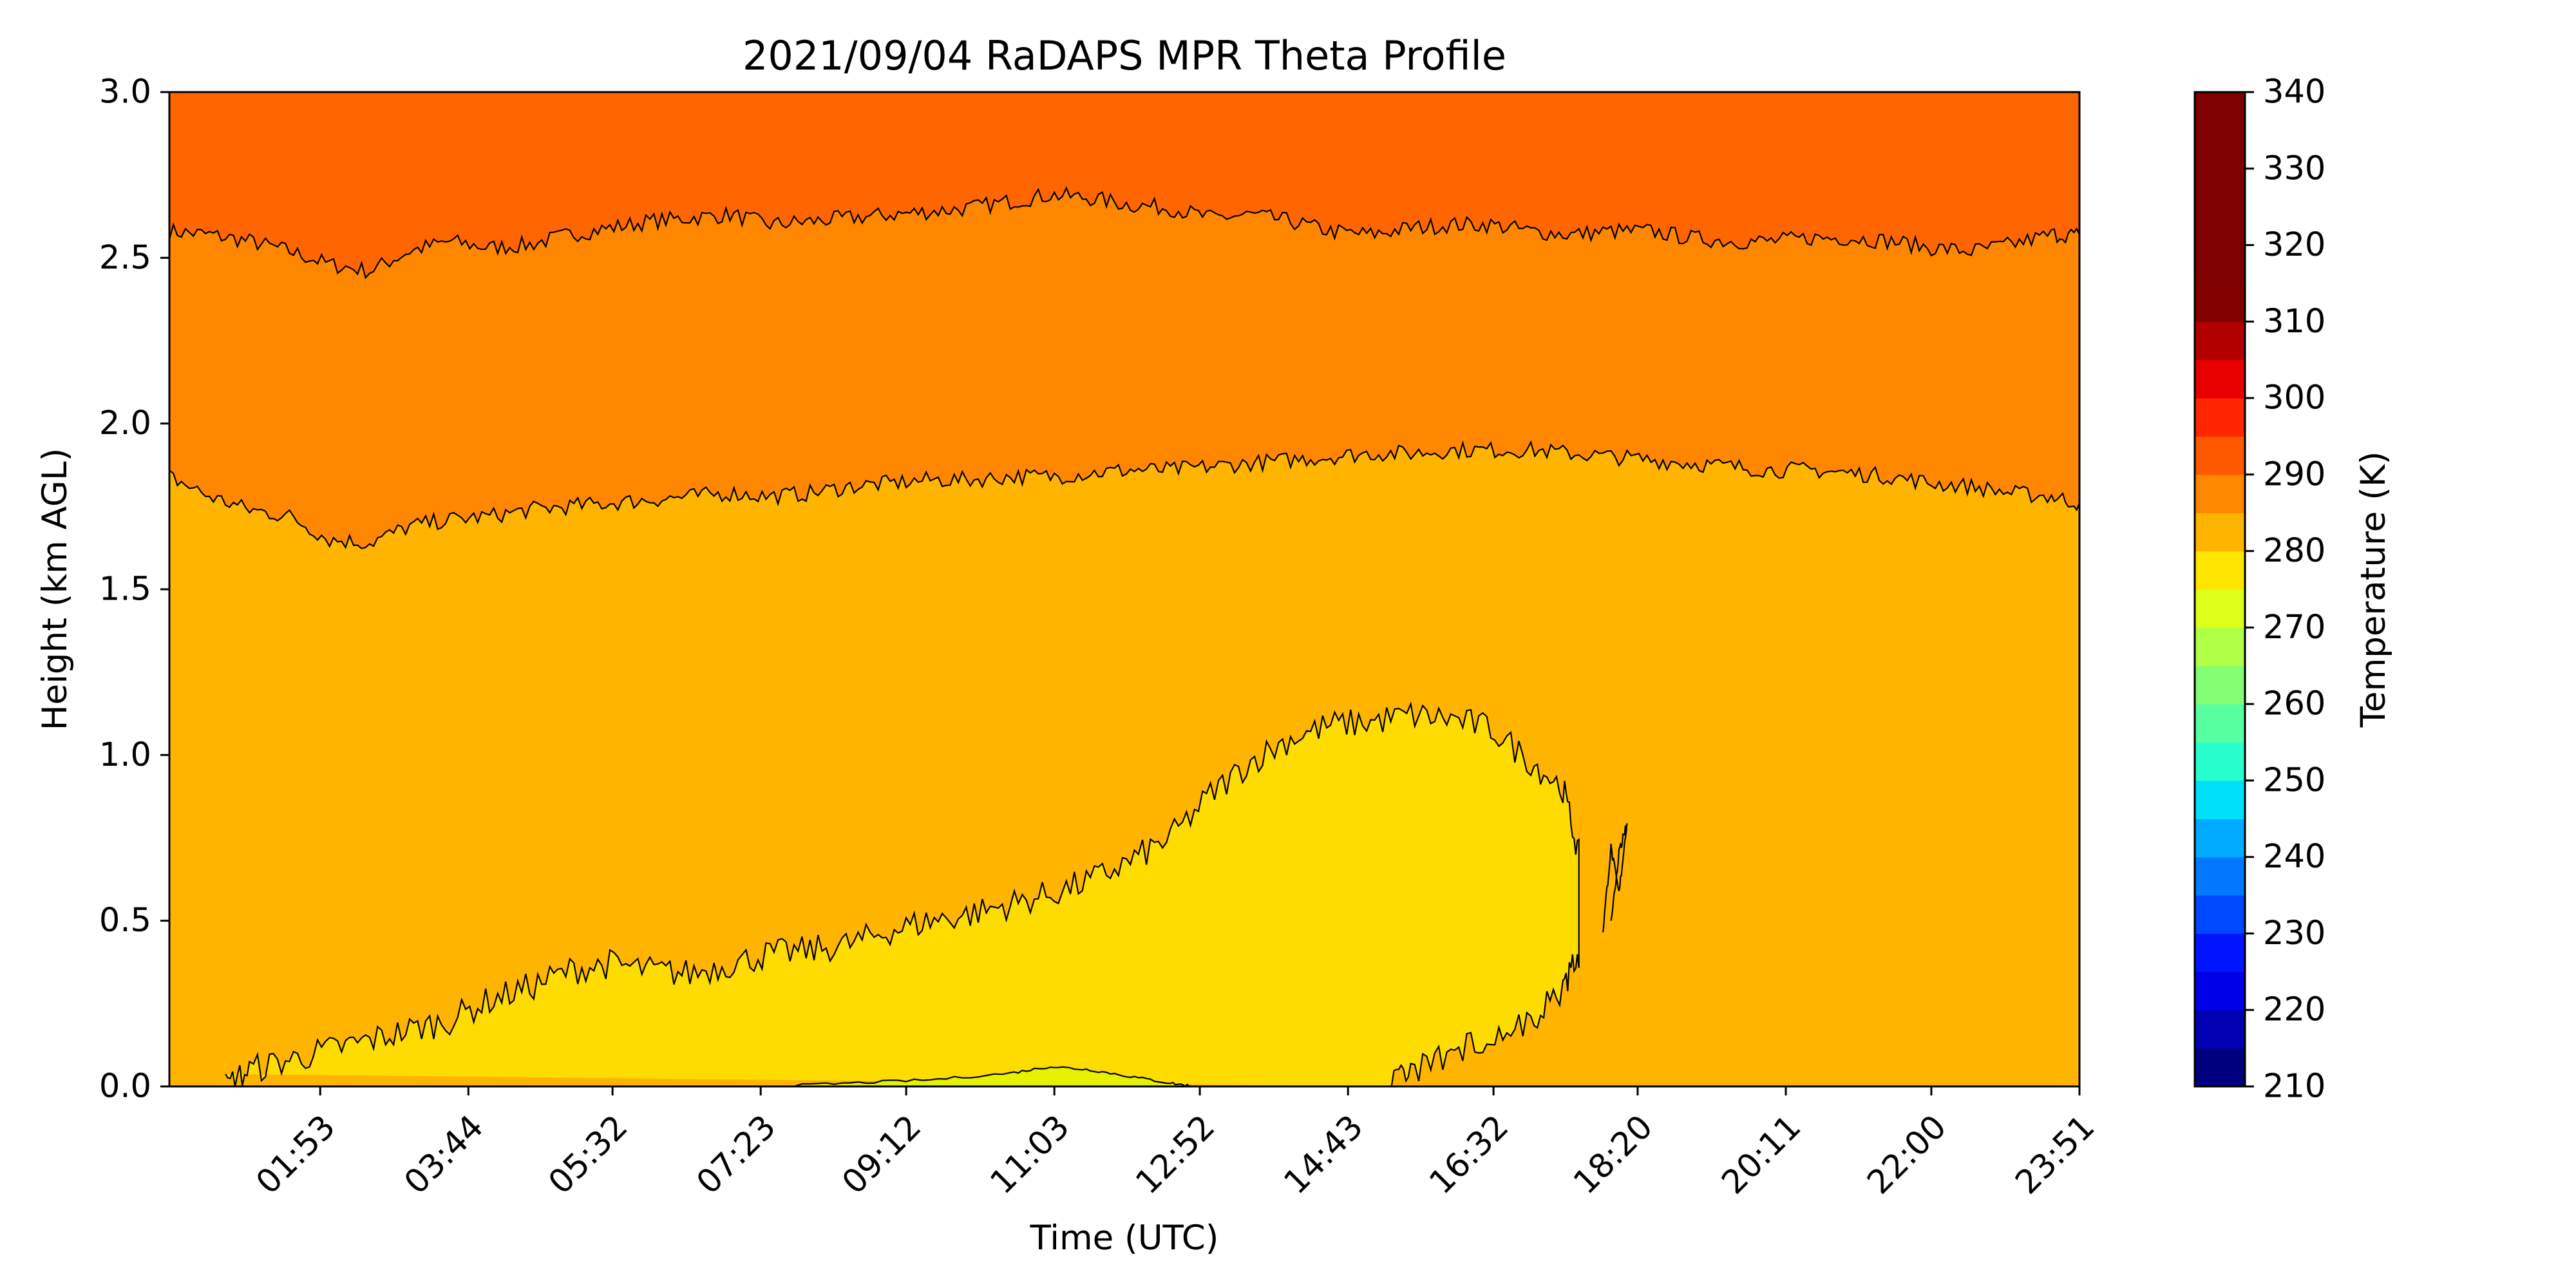 The image size is (2576, 1288). What do you see at coordinates (1762, 1155) in the screenshot?
I see `x-tick-label: 20:11` at bounding box center [1762, 1155].